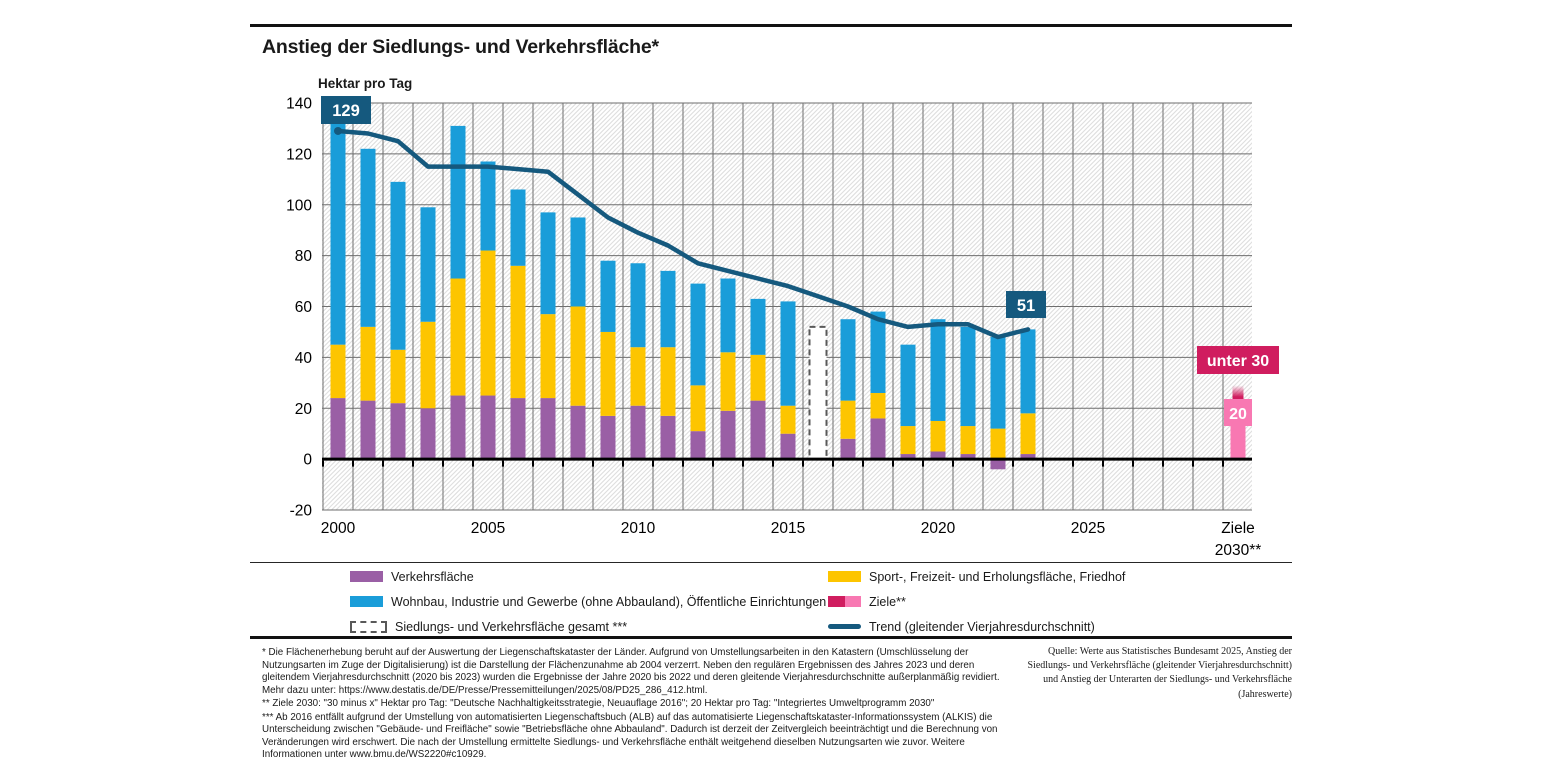 The width and height of the screenshot is (1545, 775). What do you see at coordinates (998, 383) in the screenshot?
I see `bar-segment-2022` at bounding box center [998, 383].